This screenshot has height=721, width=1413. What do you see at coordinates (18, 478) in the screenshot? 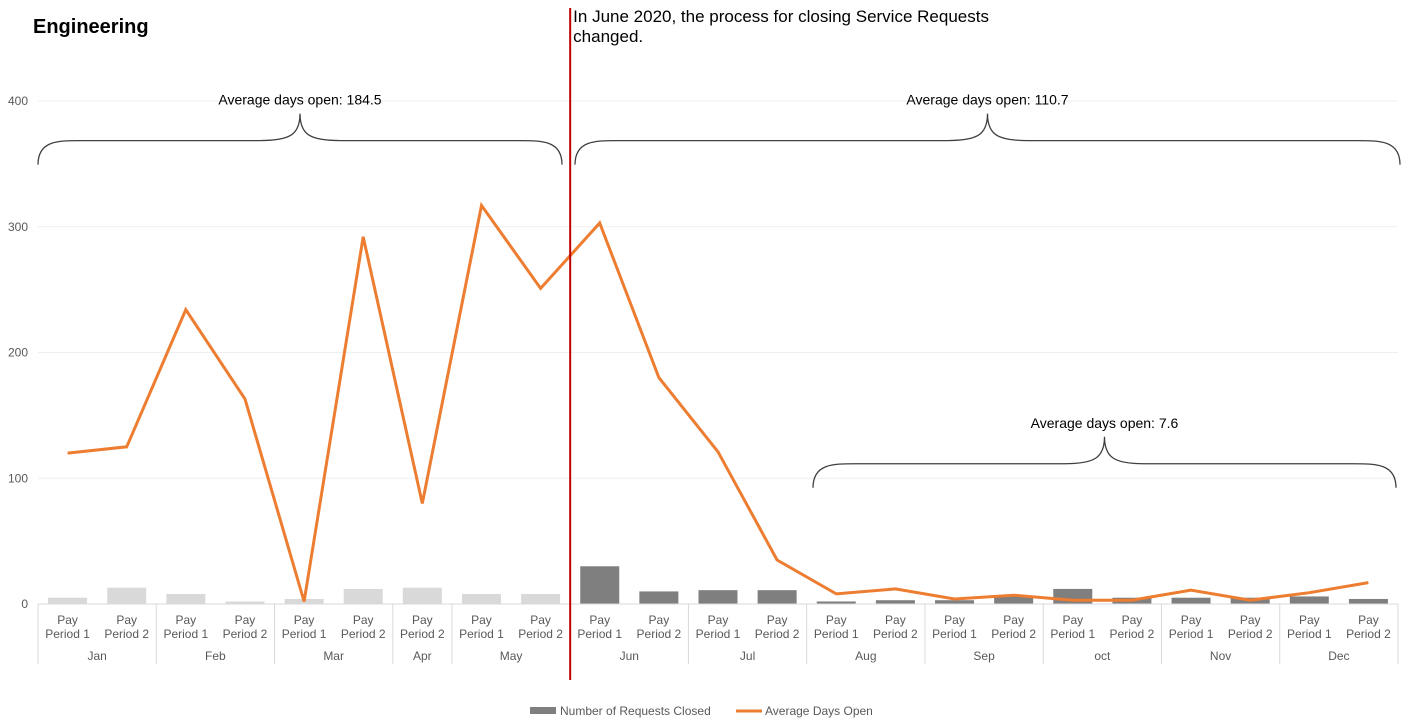
I see `y-tick-label: 100` at bounding box center [18, 478].